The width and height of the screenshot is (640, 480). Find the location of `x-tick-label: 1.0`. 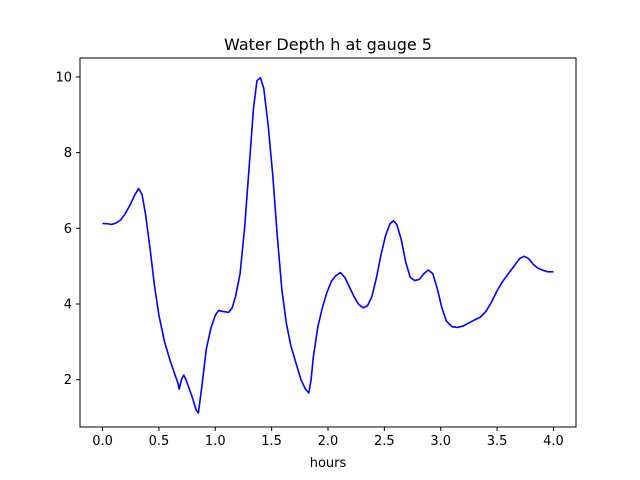

x-tick-label: 1.0 is located at coordinates (215, 441).